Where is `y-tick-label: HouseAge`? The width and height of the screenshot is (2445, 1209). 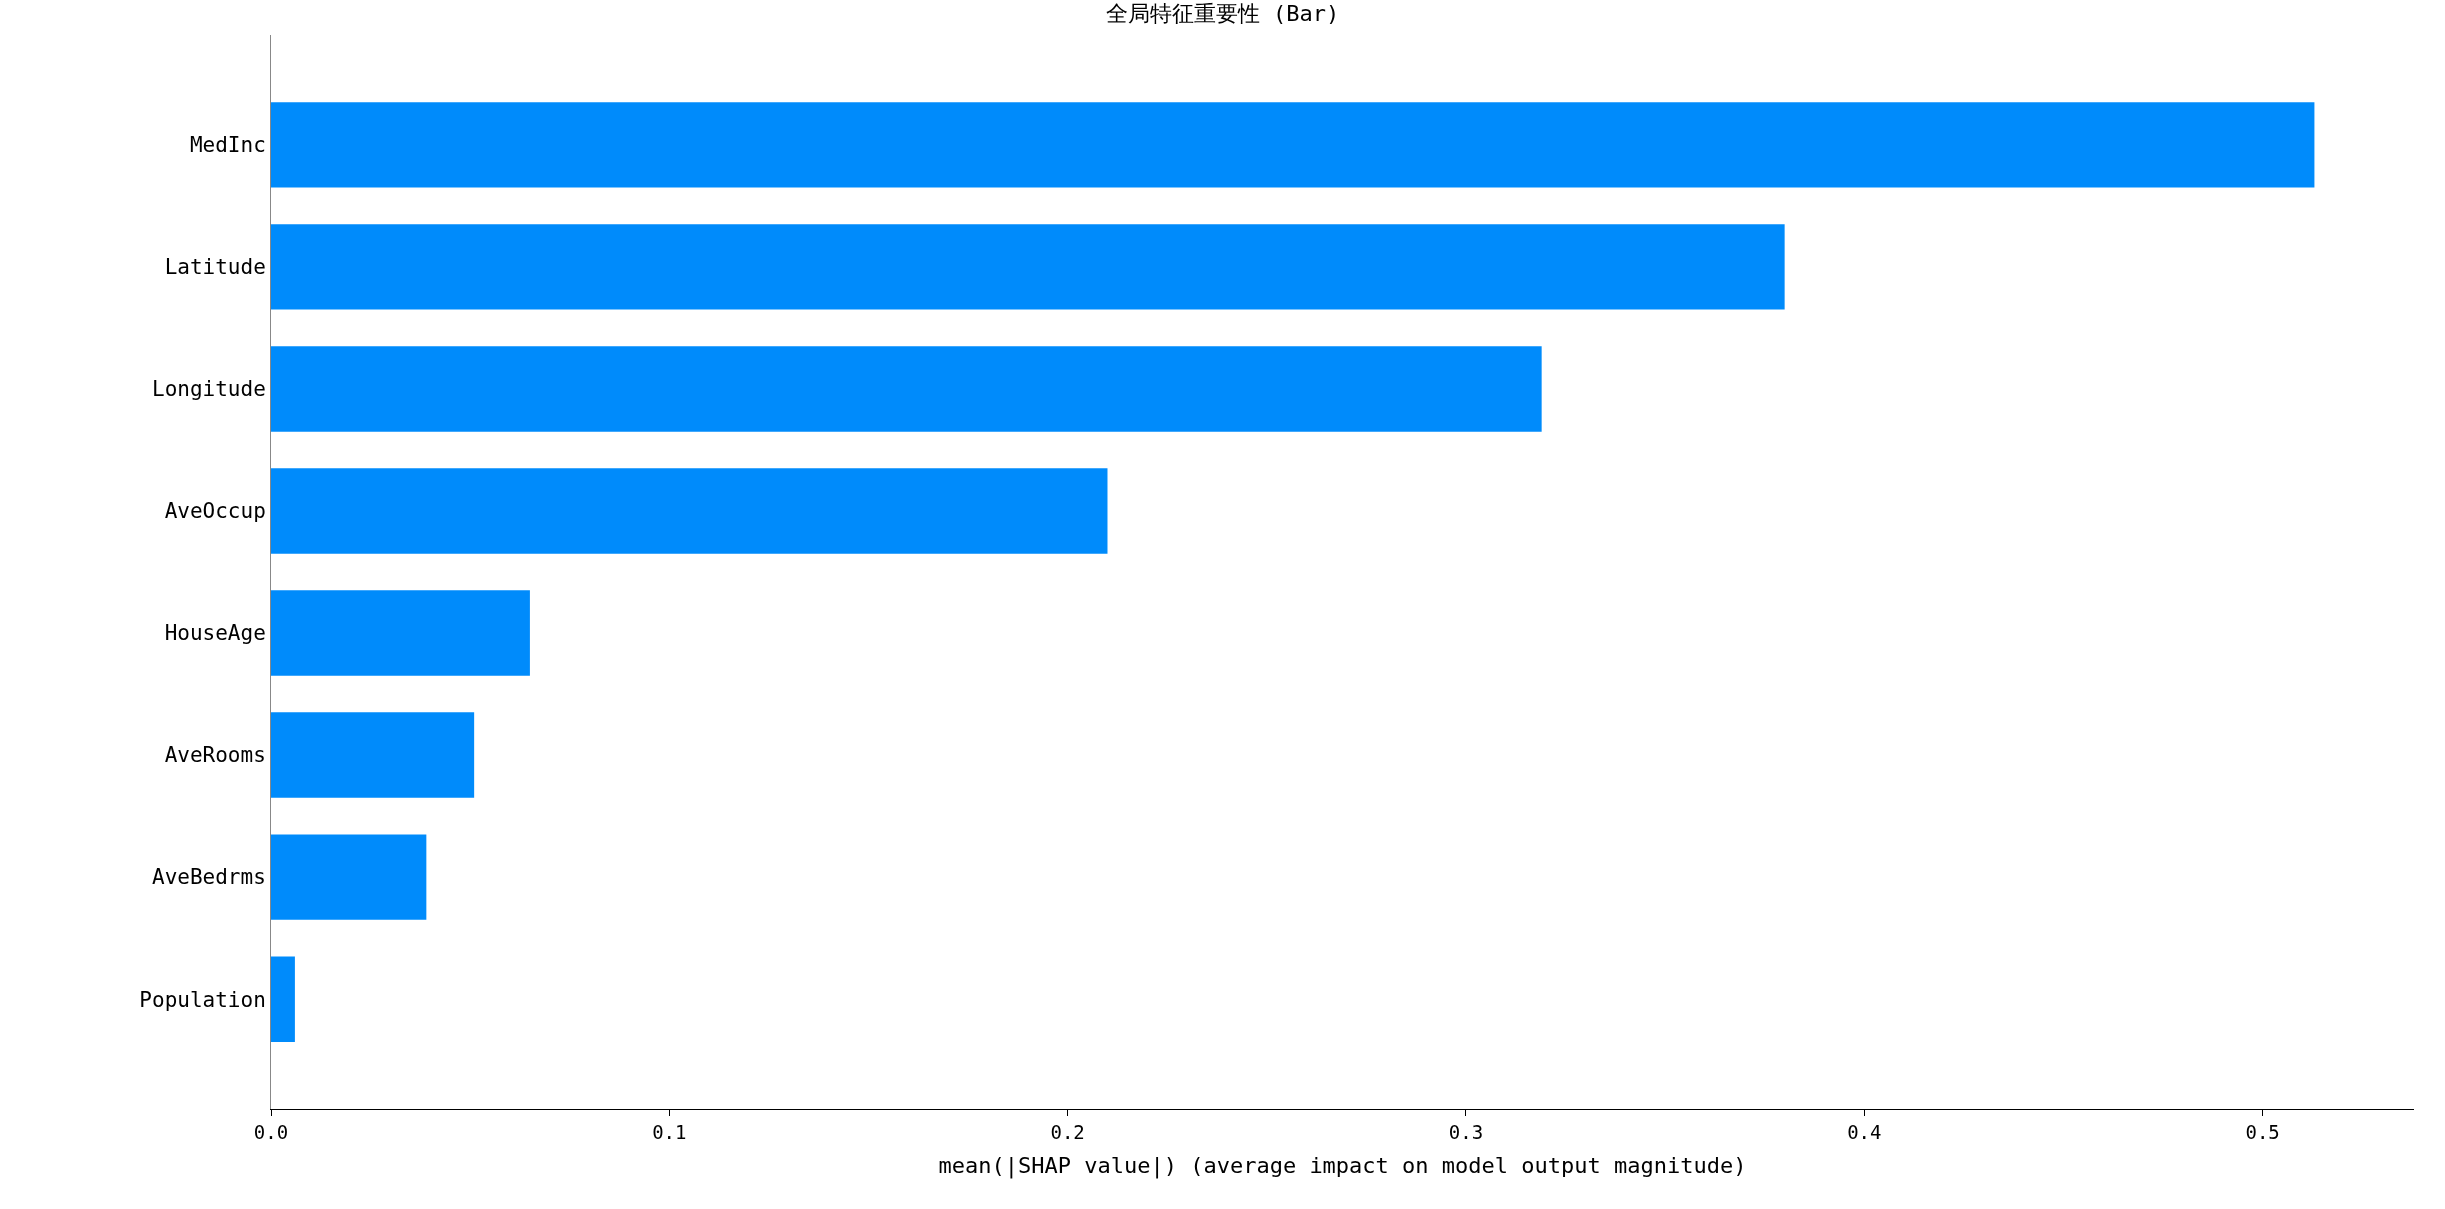 y-tick-label: HouseAge is located at coordinates (215, 633).